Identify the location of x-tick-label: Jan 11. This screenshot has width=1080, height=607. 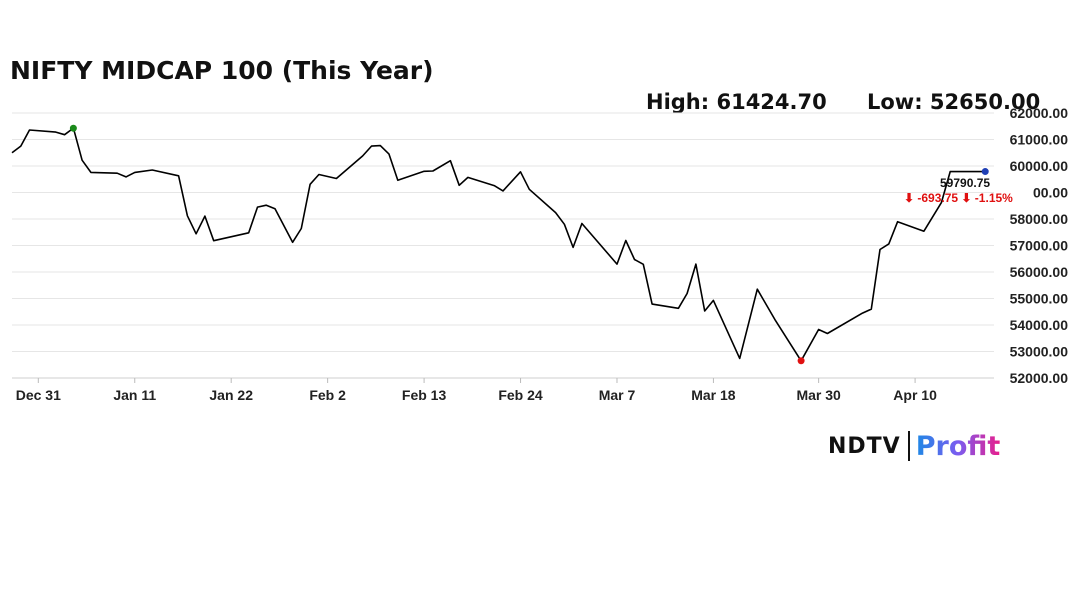
(134, 395).